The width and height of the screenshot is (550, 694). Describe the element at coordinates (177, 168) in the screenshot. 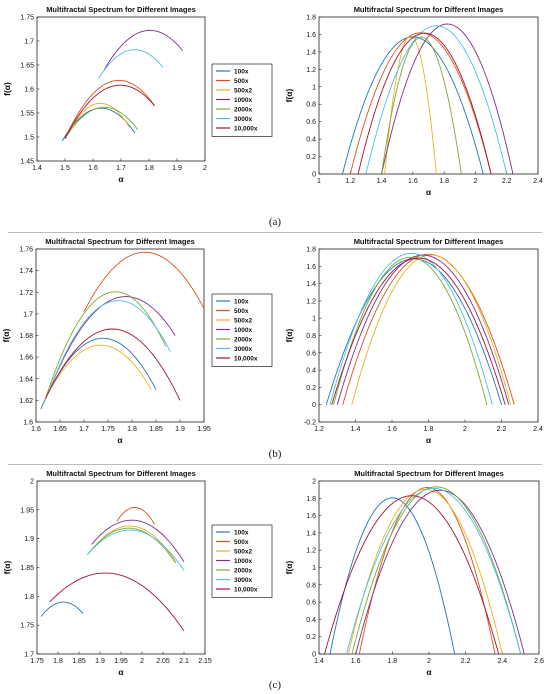

I see `x-tick-label: 1.9` at that location.